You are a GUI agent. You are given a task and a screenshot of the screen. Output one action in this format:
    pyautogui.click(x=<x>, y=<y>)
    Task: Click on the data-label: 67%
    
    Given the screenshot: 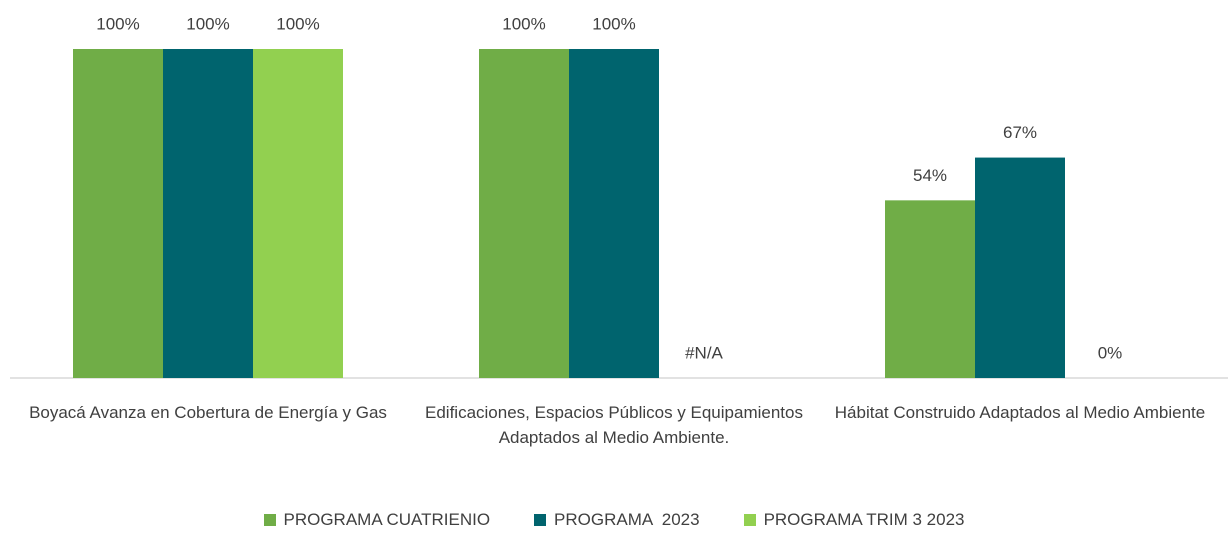 What is the action you would take?
    pyautogui.click(x=1020, y=132)
    